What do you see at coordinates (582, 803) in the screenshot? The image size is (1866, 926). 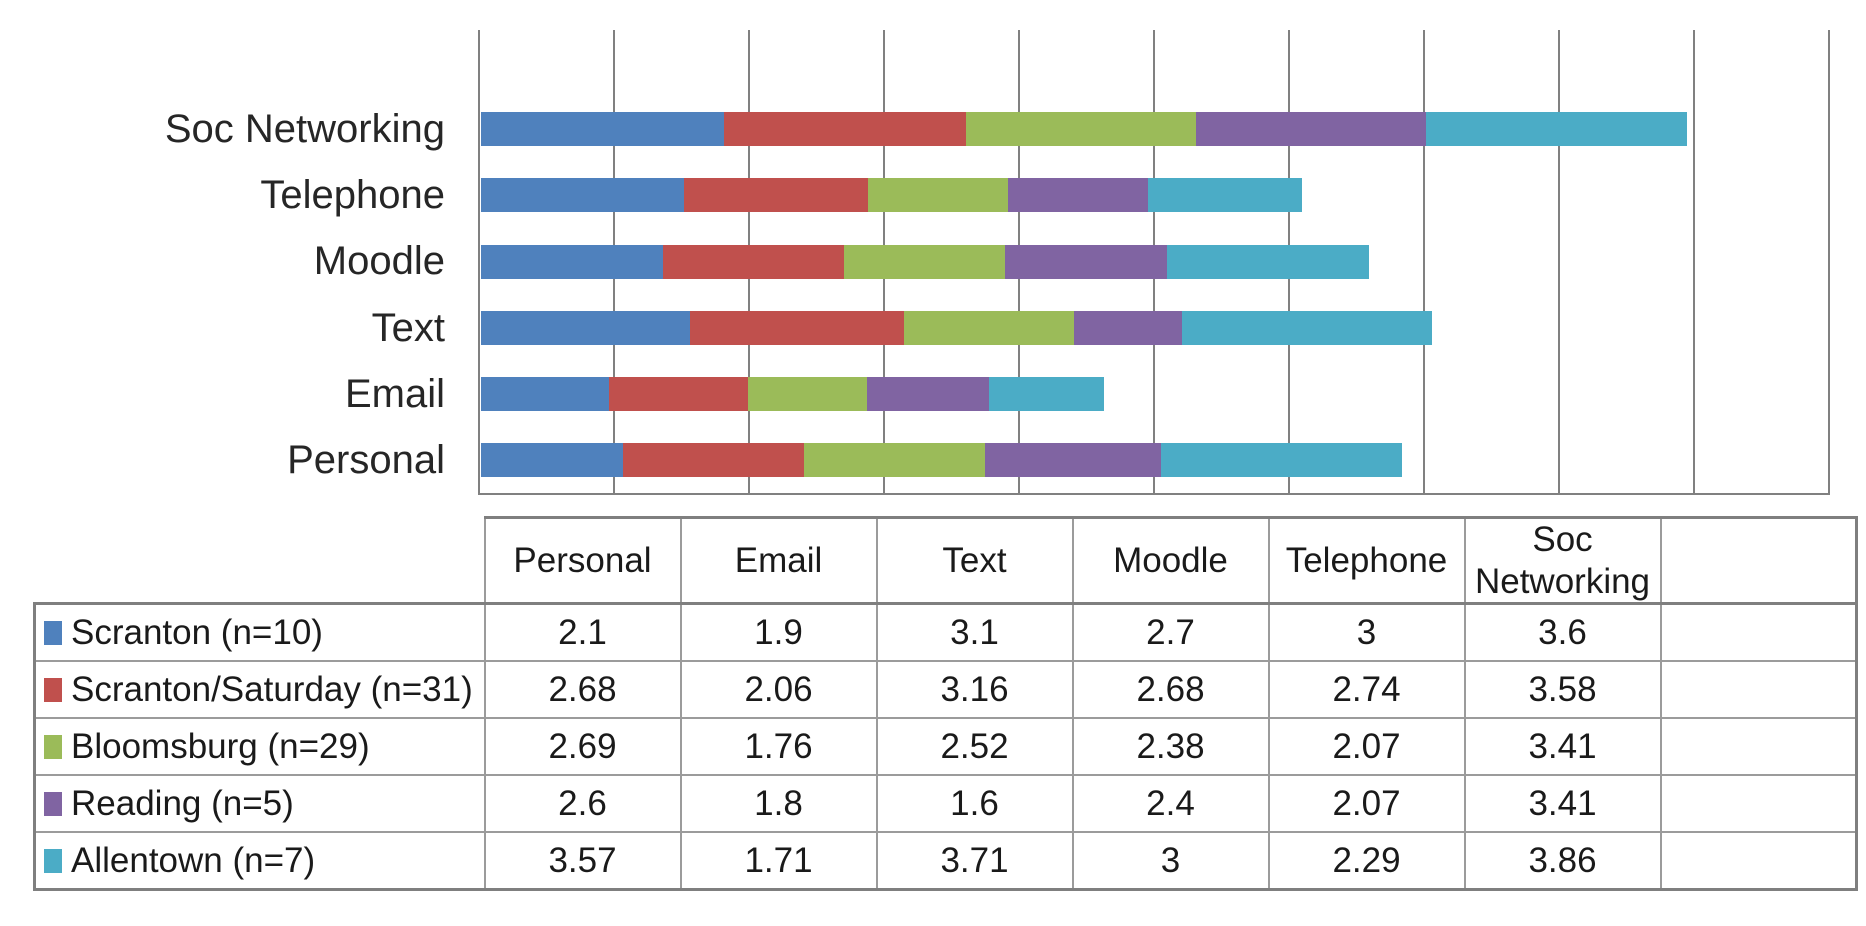 I see `table-cell-reading-n-5-personal: 2.6` at bounding box center [582, 803].